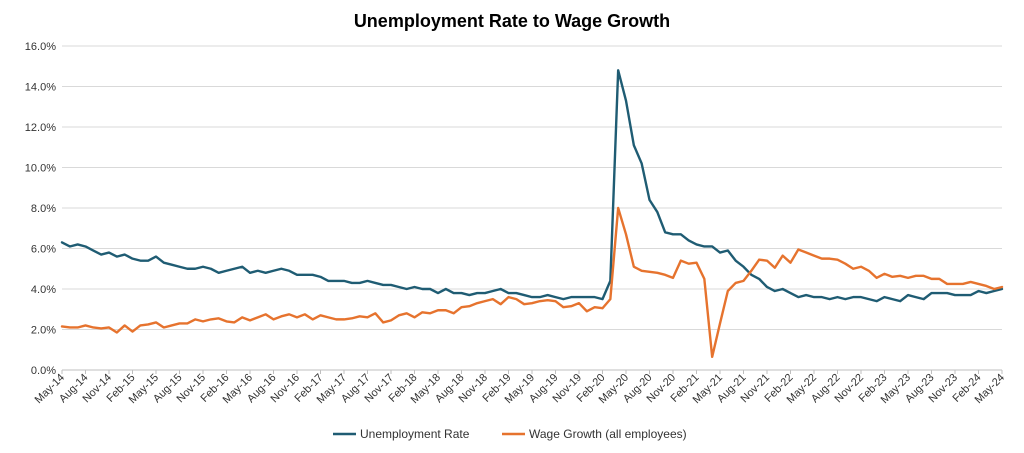  Describe the element at coordinates (415, 434) in the screenshot. I see `legend-label-unemployment-rate: Unemployment Rate` at that location.